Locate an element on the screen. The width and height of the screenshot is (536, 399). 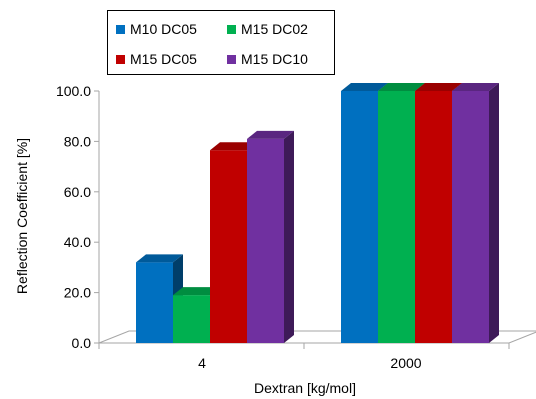
y-tick-label: 60.0 is located at coordinates (77, 192).